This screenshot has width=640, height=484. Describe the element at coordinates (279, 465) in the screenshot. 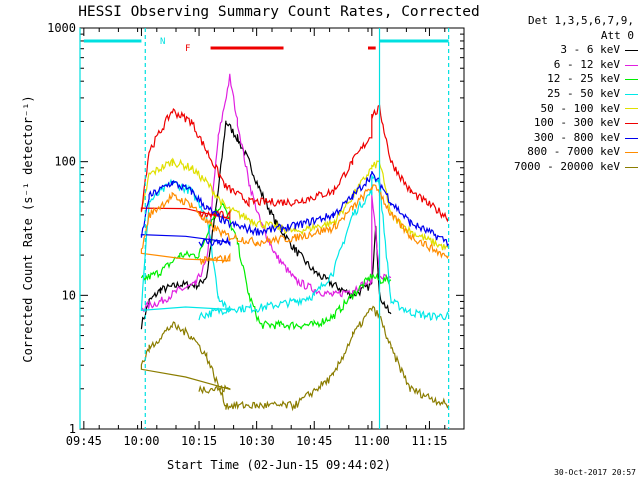

I see `x-axis-label: Start Time (02-Jun-15 09:44:02)` at that location.